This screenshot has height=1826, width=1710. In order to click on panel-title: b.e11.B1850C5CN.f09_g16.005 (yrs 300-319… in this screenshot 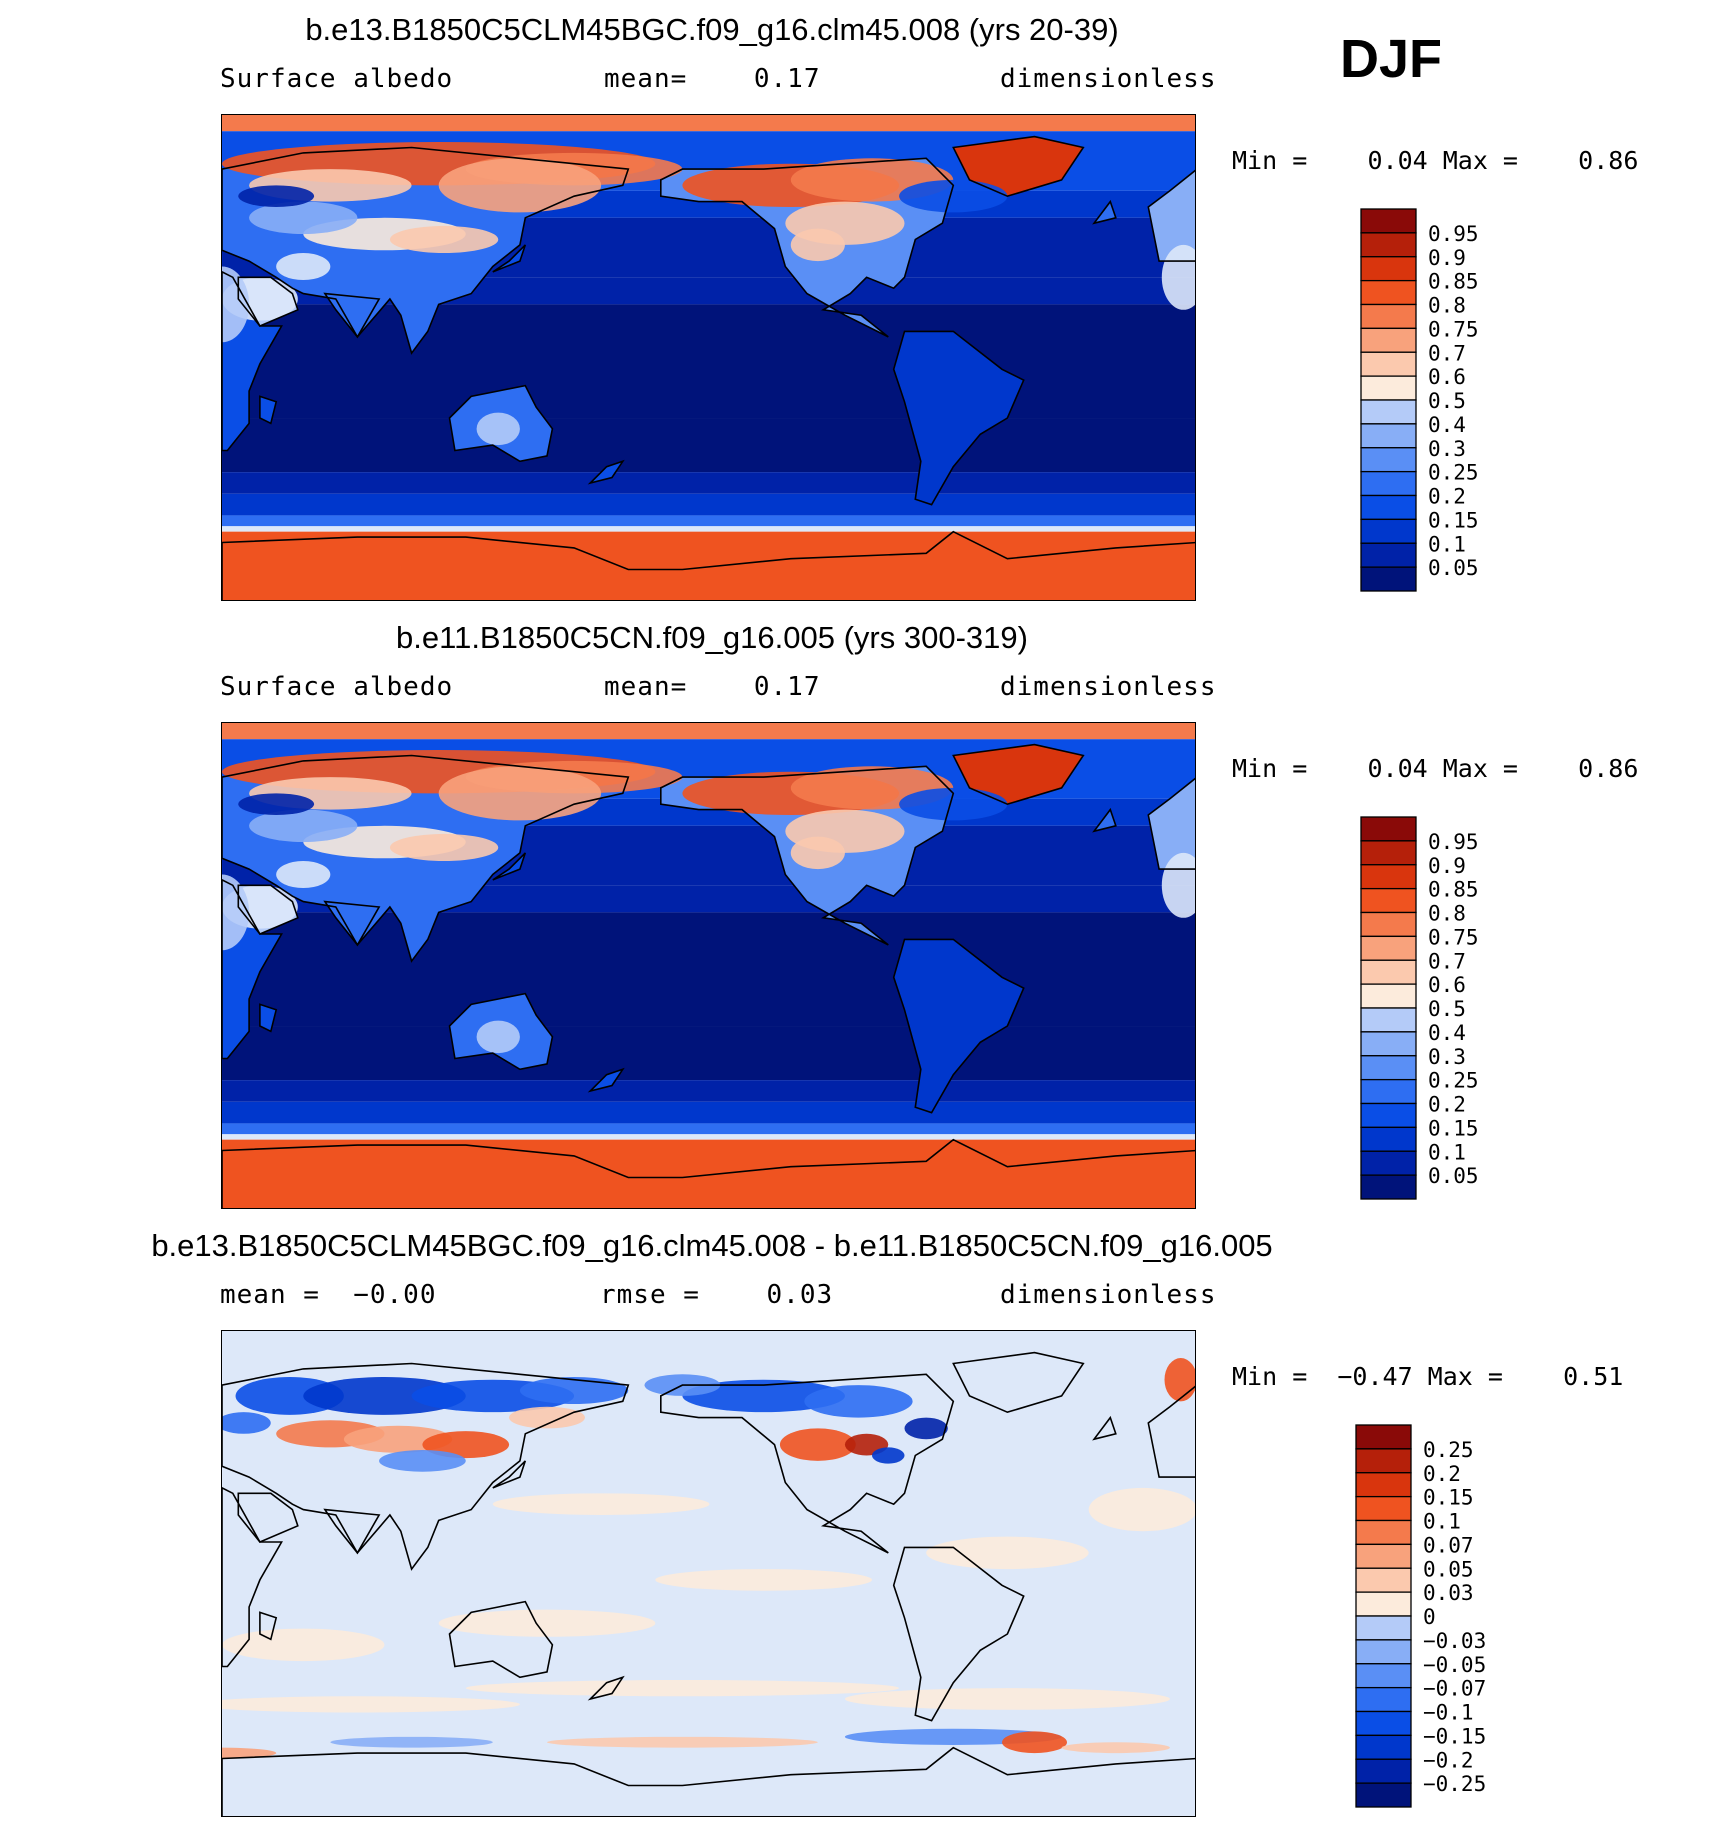, I will do `click(712, 637)`.